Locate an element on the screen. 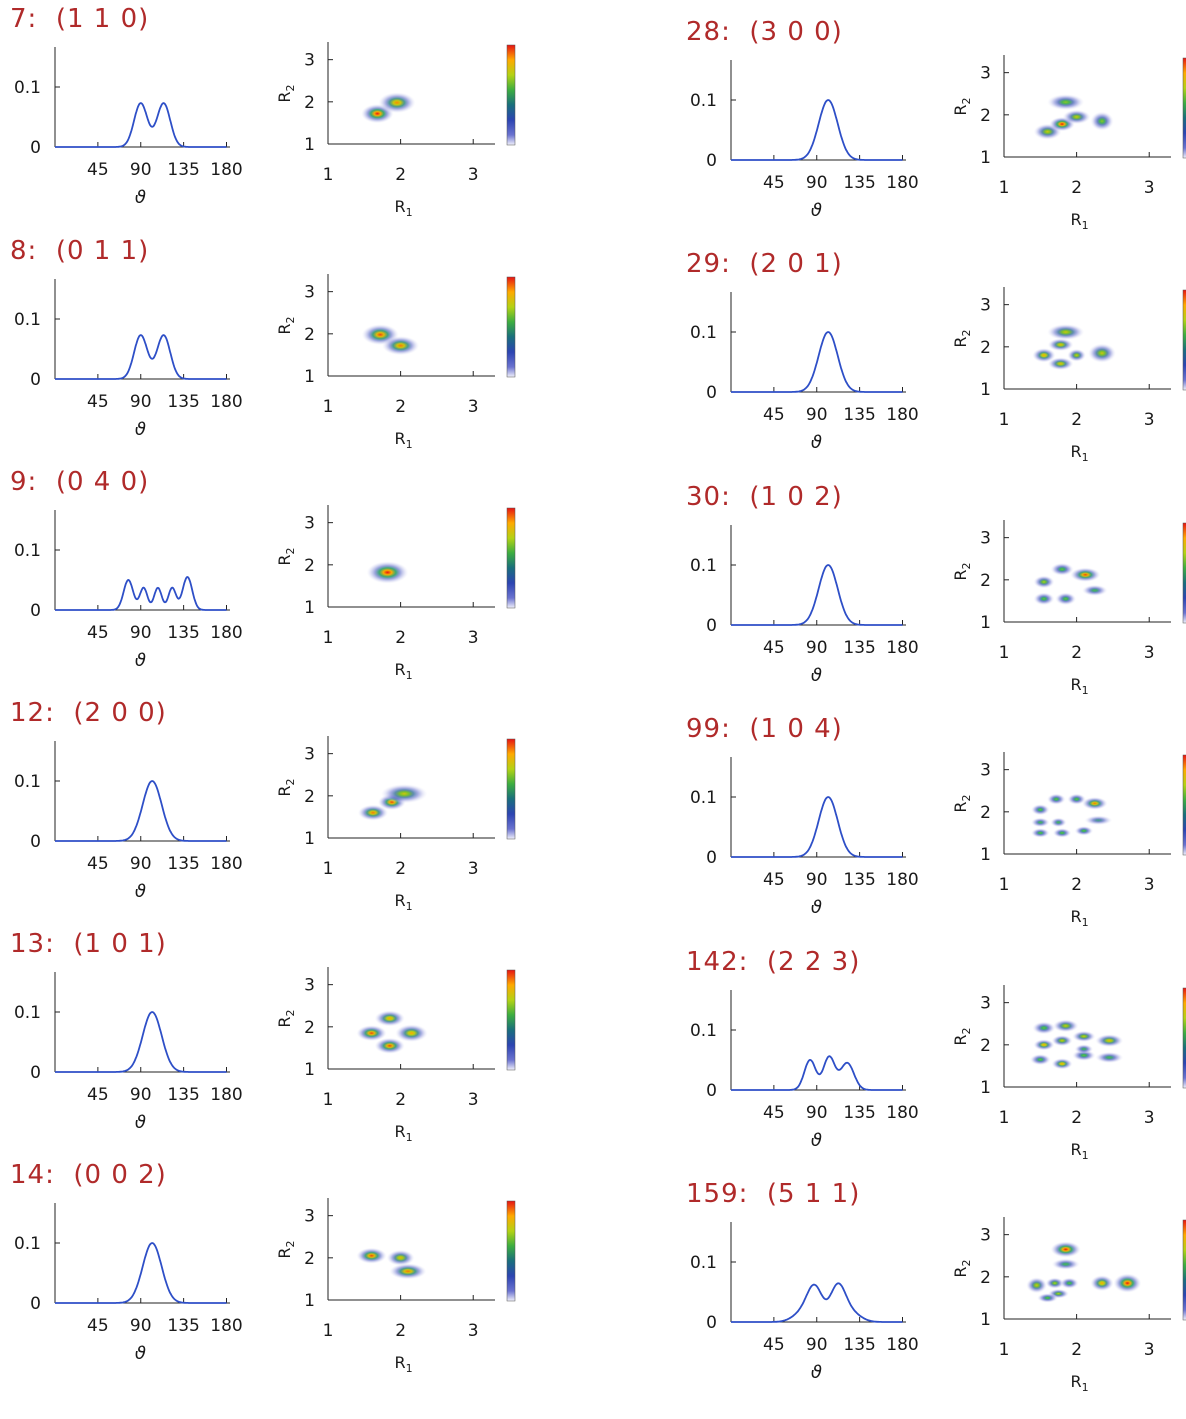 The width and height of the screenshot is (1186, 1419). panel-title: 14: (0 0 2) is located at coordinates (88, 1175).